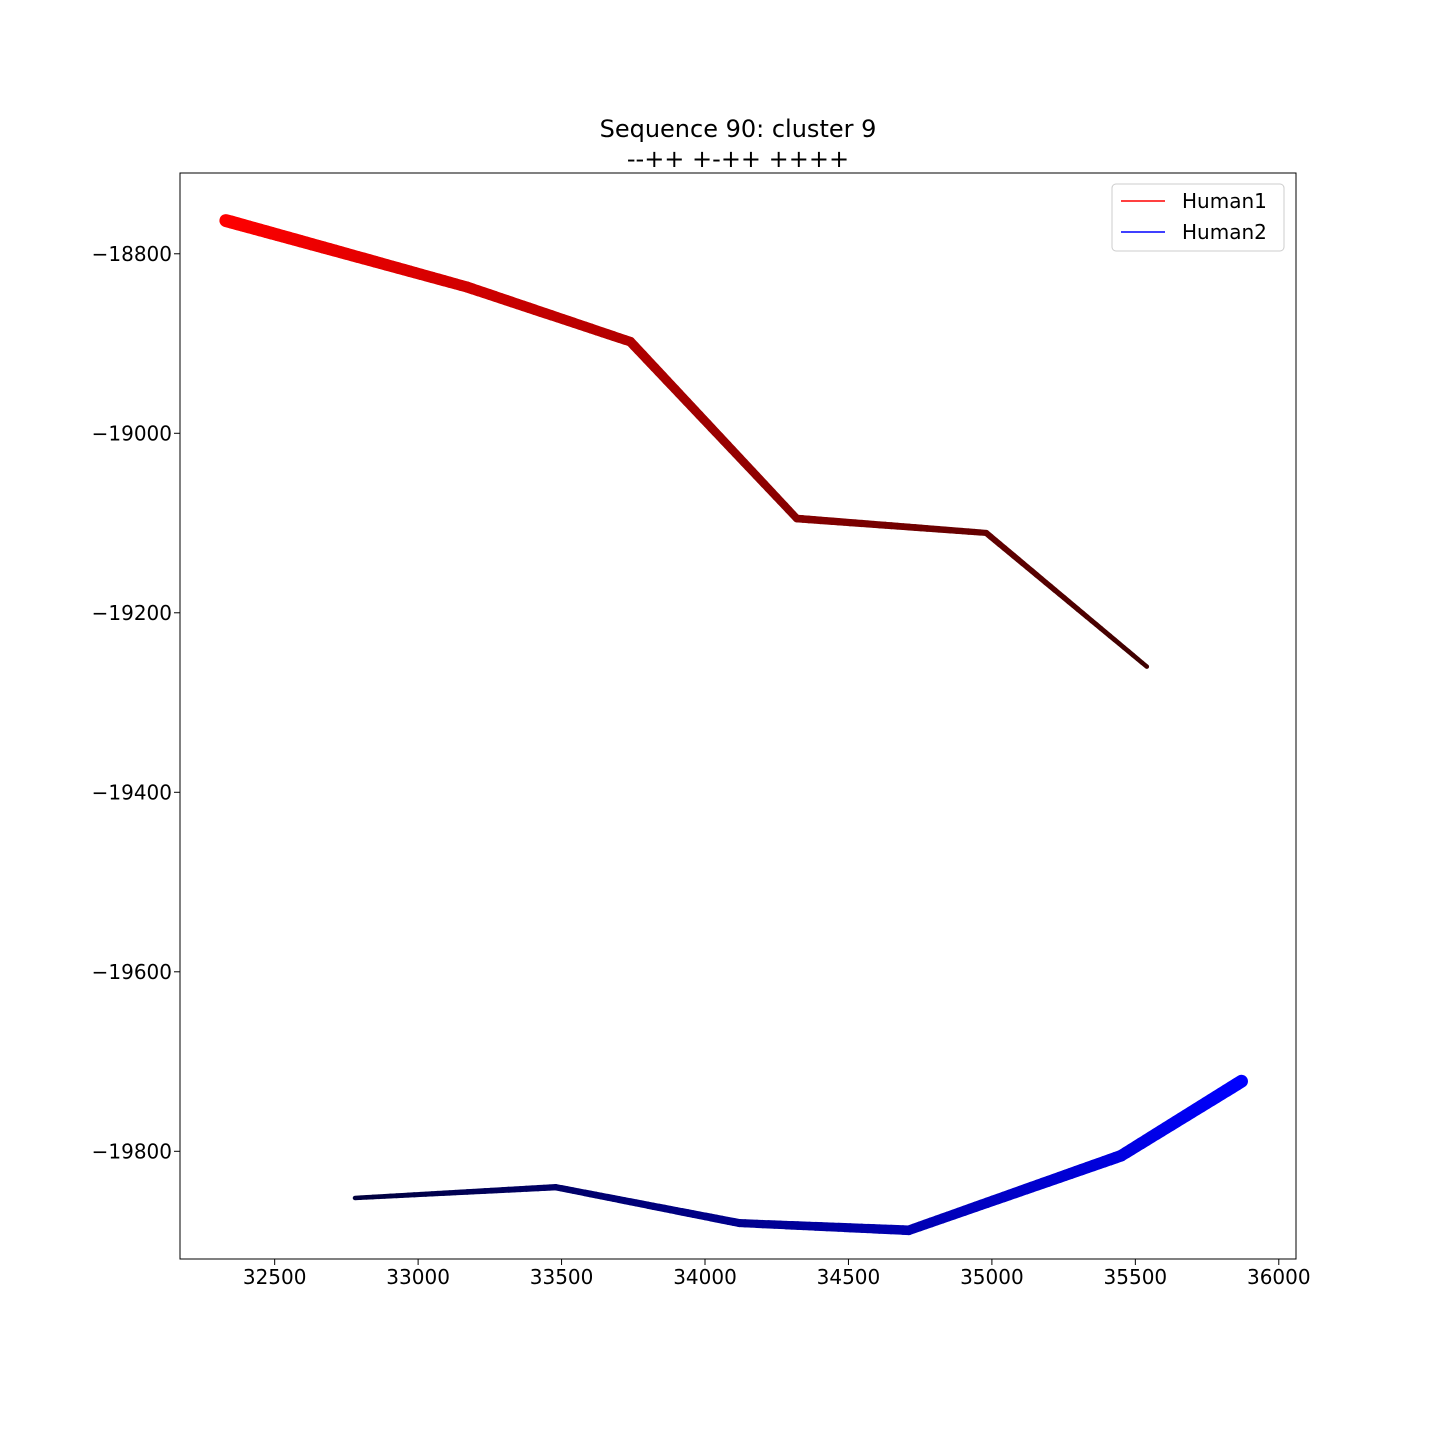 The image size is (1440, 1440). I want to click on x-tick-label: 35000, so click(992, 1277).